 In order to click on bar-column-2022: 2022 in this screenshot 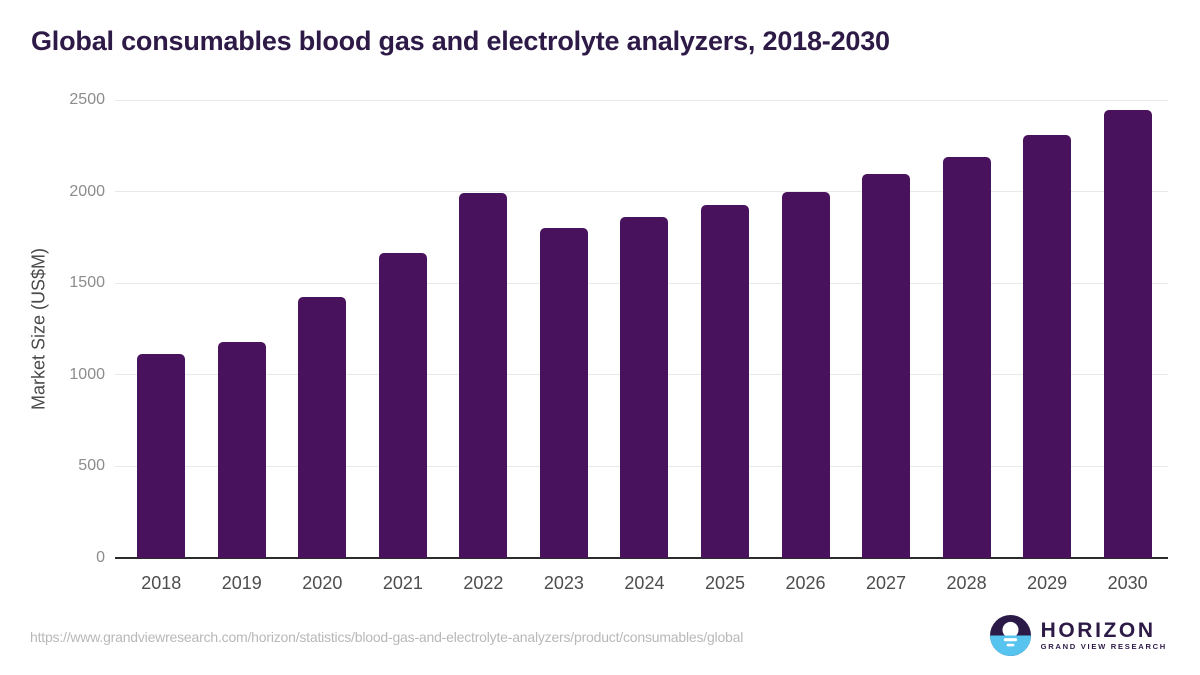, I will do `click(483, 346)`.